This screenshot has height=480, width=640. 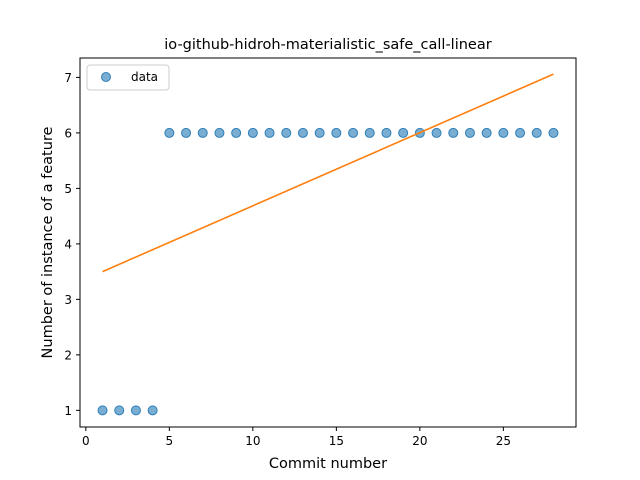 What do you see at coordinates (68, 189) in the screenshot?
I see `y-tick-label: 5` at bounding box center [68, 189].